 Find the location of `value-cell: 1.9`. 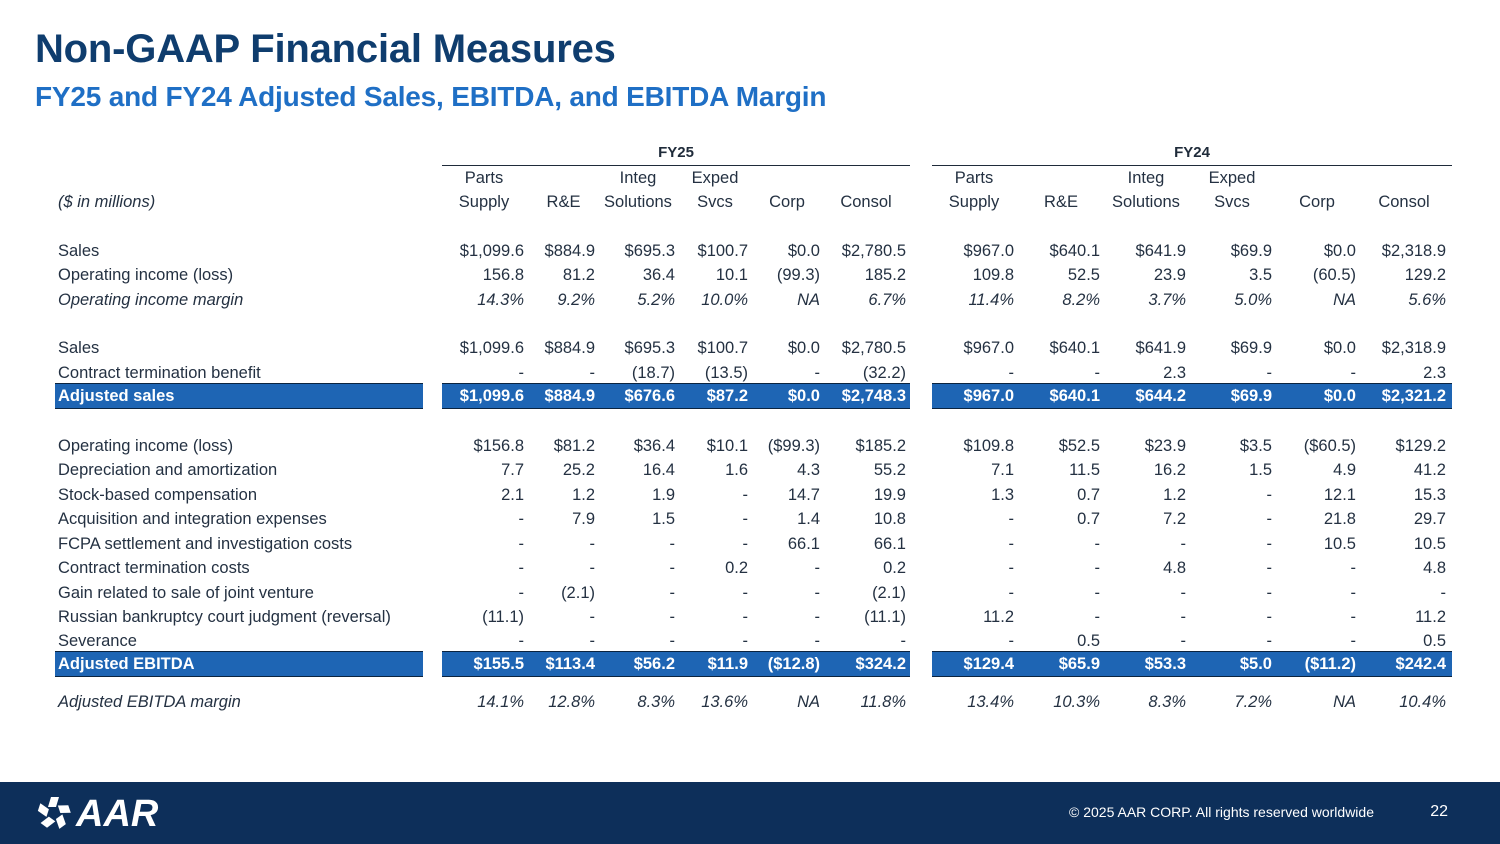

value-cell: 1.9 is located at coordinates (663, 495).